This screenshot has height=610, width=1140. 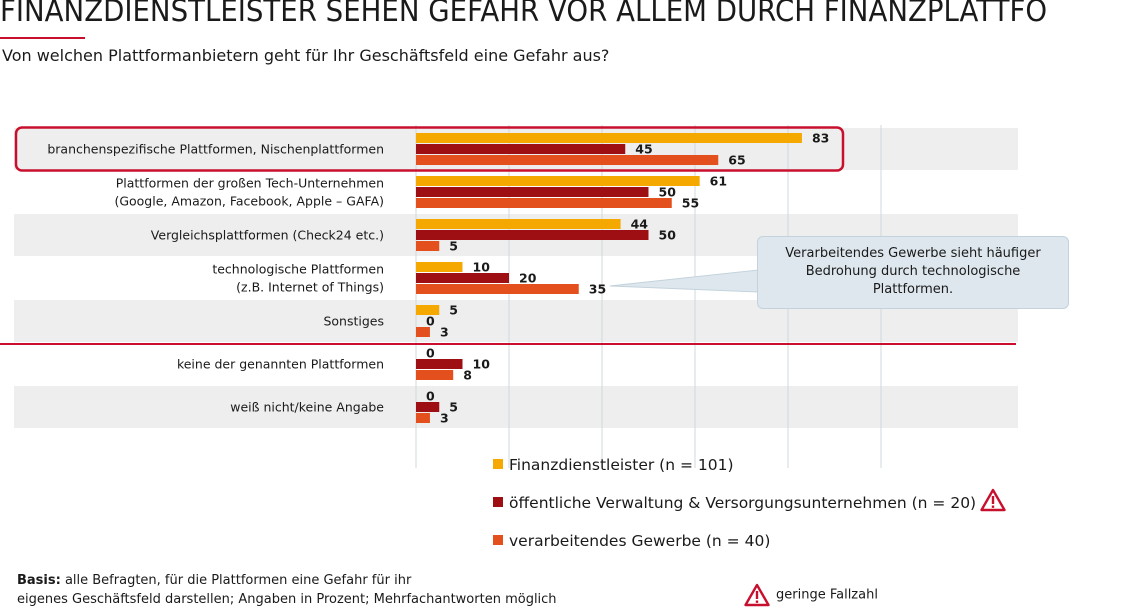 I want to click on category-label: weiß nicht/keine Angabe, so click(x=307, y=407).